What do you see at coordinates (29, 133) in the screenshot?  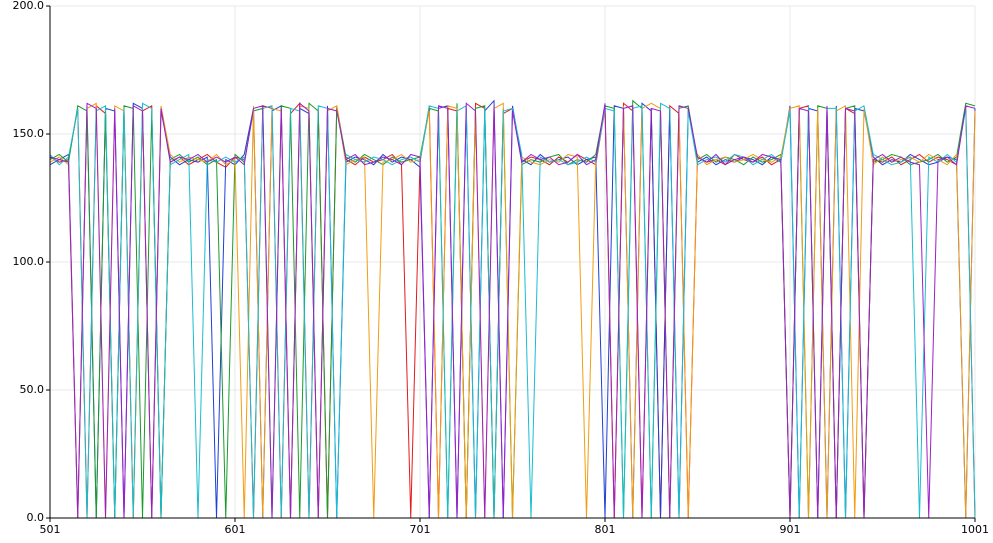 I see `y-tick-label: 150.0` at bounding box center [29, 133].